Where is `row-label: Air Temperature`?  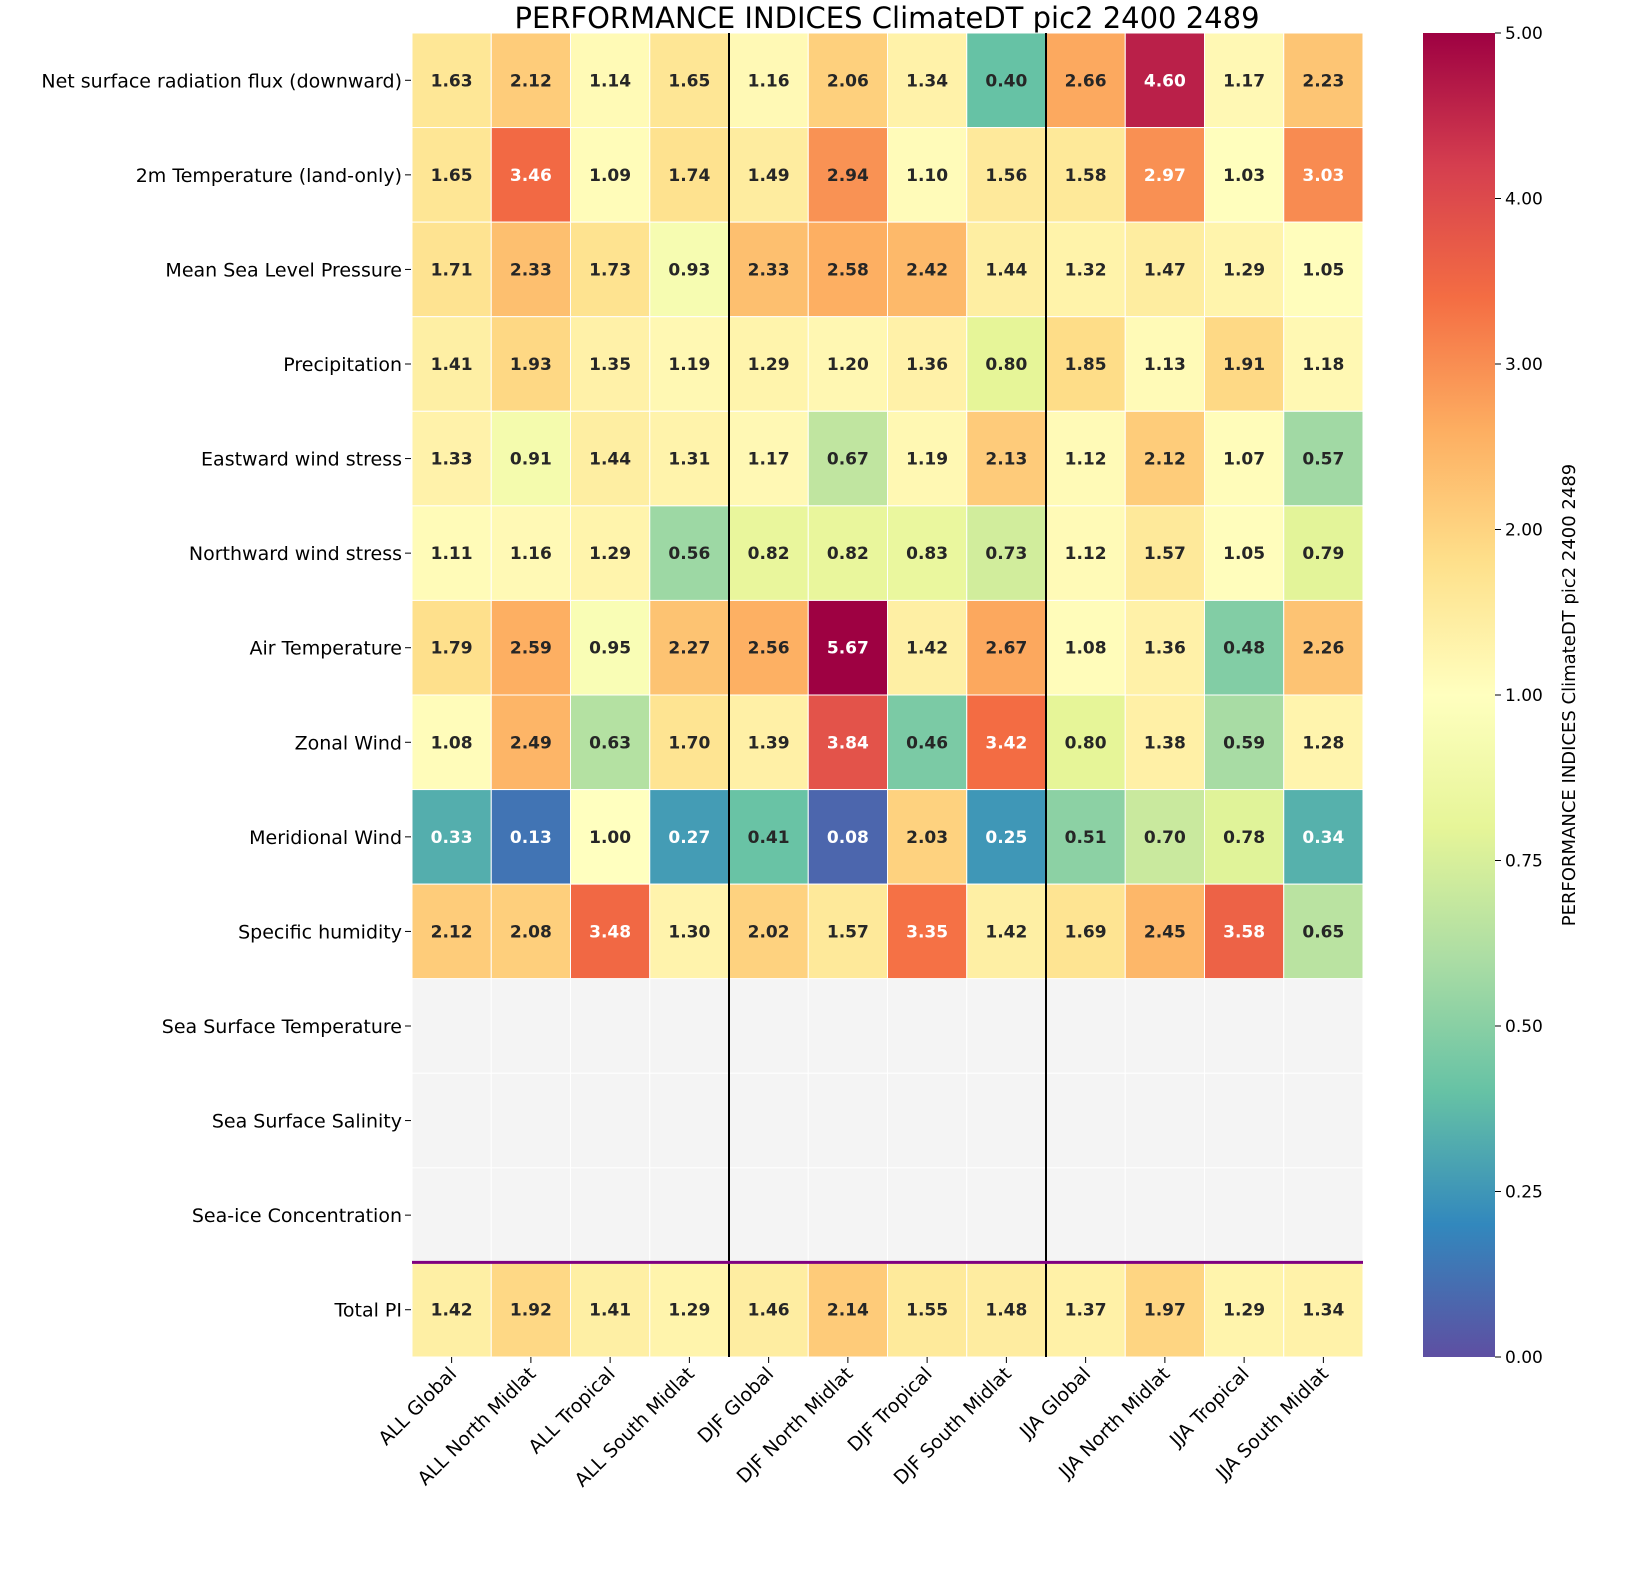 row-label: Air Temperature is located at coordinates (326, 649).